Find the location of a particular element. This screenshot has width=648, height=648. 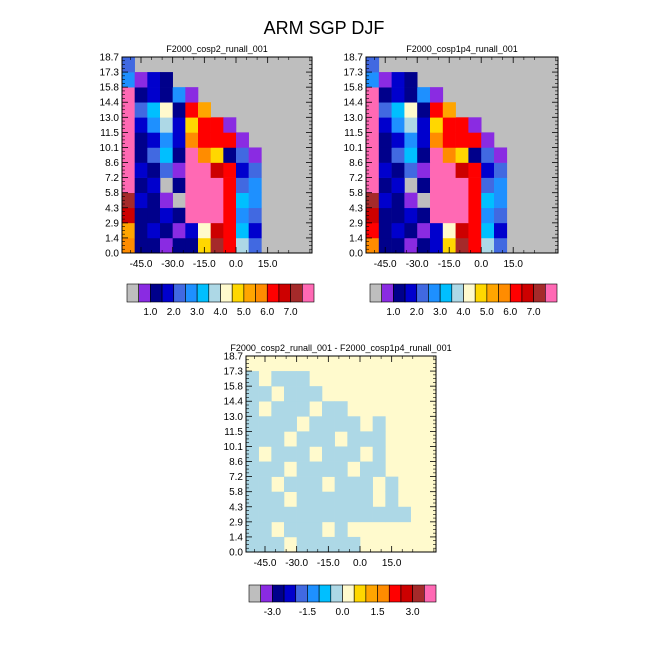

y-tick-label: 14.4 is located at coordinates (234, 402).